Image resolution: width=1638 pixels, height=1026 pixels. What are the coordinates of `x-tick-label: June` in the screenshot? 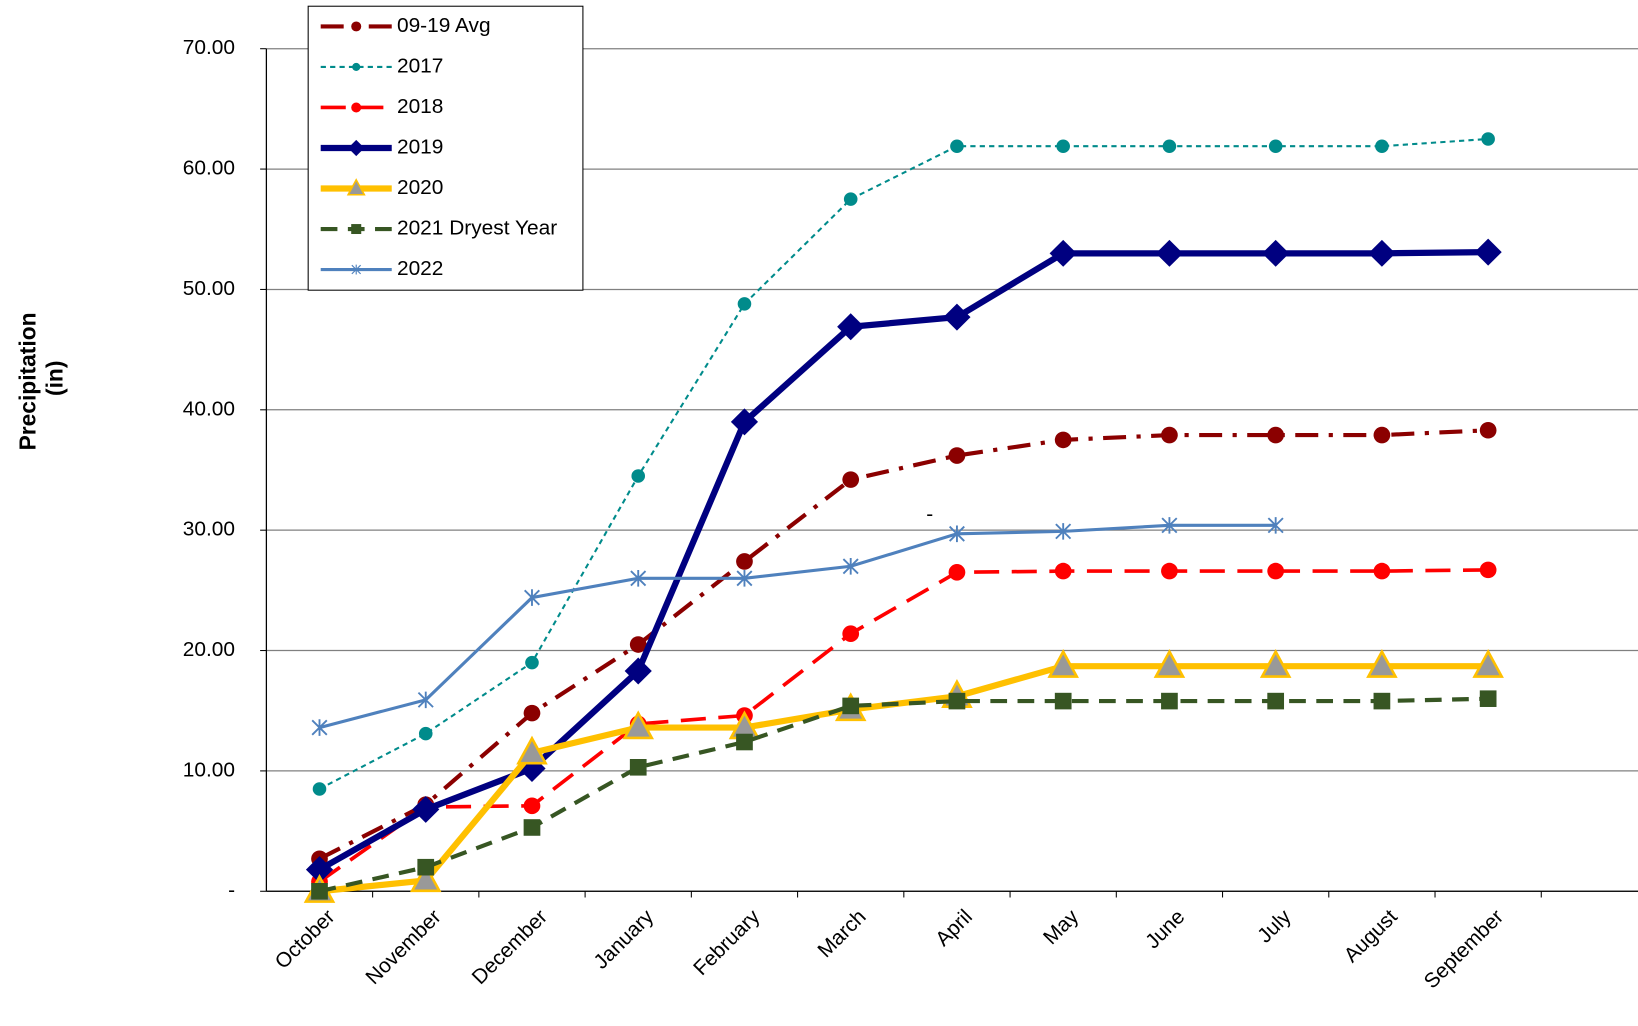 It's located at (1165, 929).